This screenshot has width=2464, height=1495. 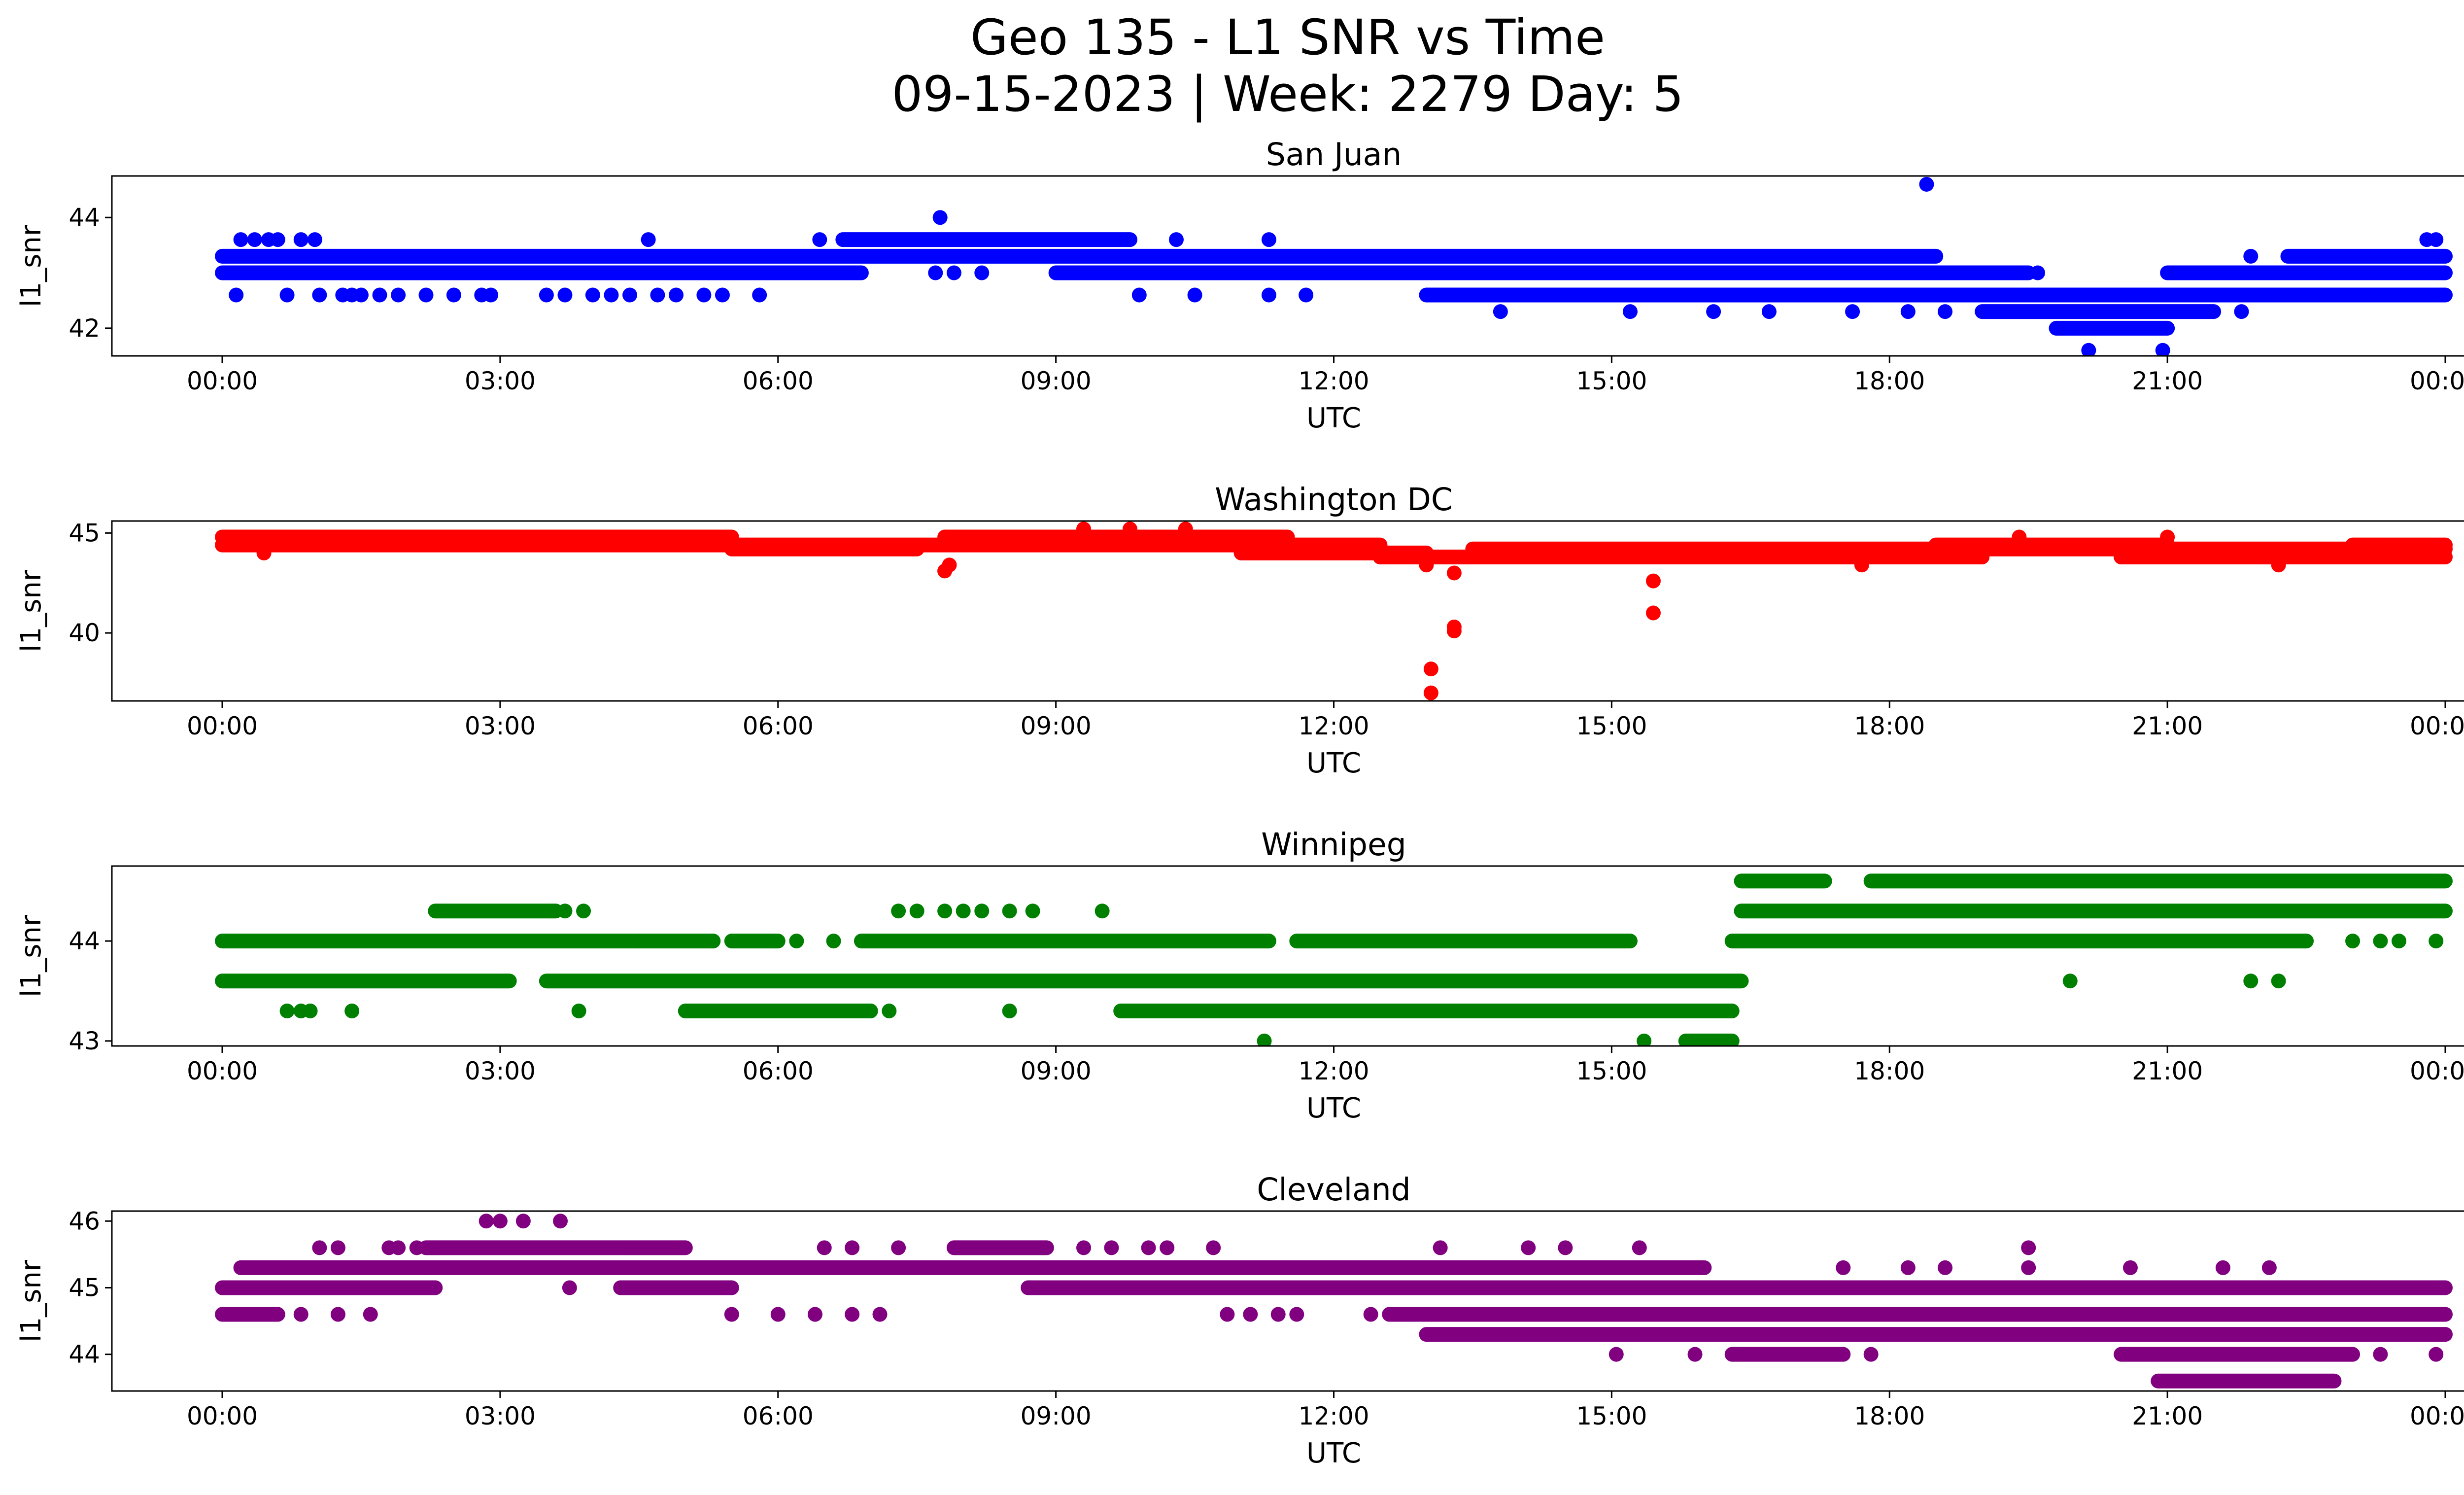 I want to click on subplot-title: Cleveland, so click(x=1333, y=1190).